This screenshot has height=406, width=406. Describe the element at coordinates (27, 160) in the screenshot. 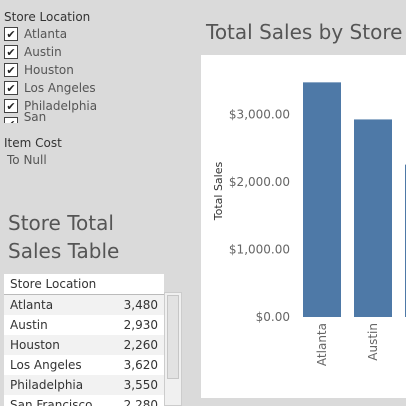

I see `item-cost-value: To Null` at that location.